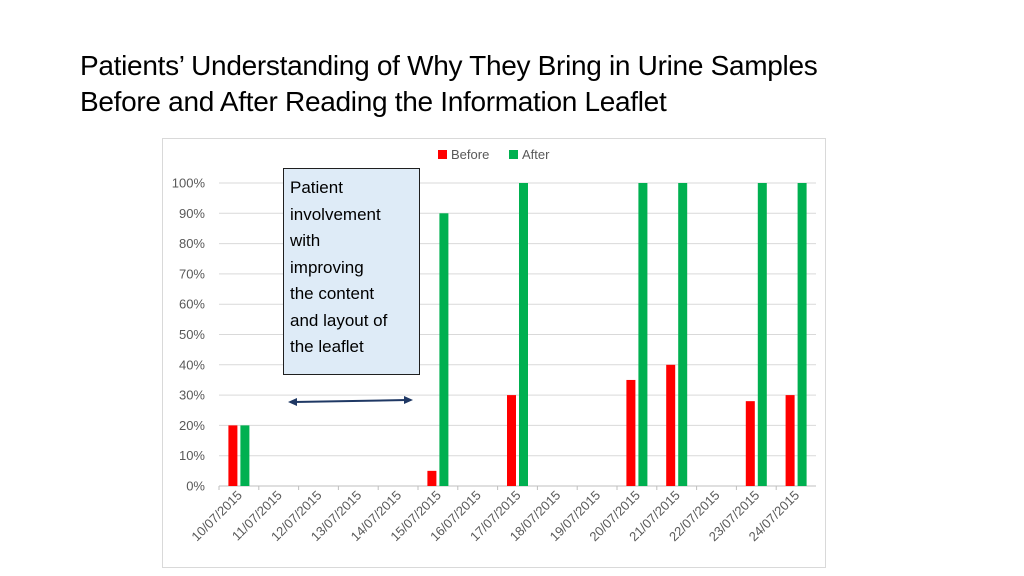 The height and width of the screenshot is (576, 1024). What do you see at coordinates (192, 395) in the screenshot?
I see `y-tick-label: 30%` at bounding box center [192, 395].